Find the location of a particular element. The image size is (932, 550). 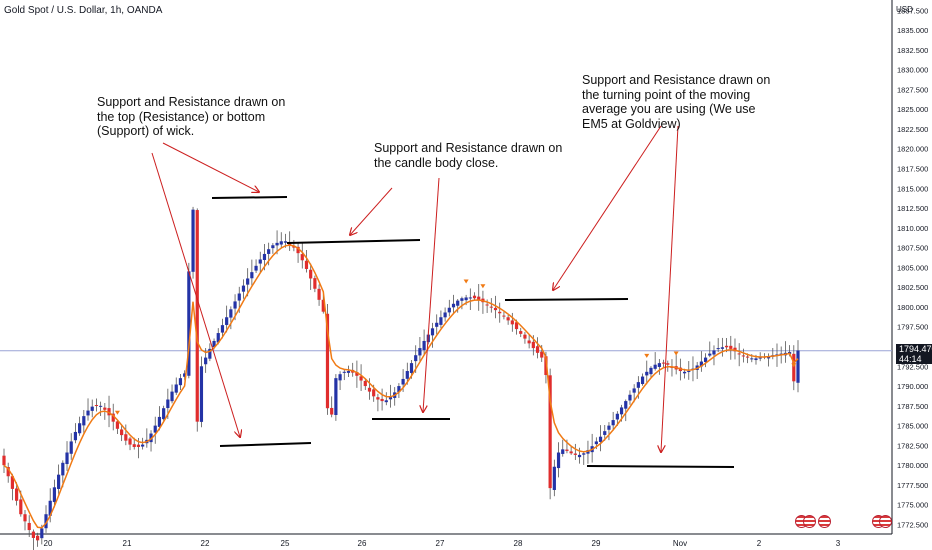

x-tick-label: 21 is located at coordinates (127, 543).